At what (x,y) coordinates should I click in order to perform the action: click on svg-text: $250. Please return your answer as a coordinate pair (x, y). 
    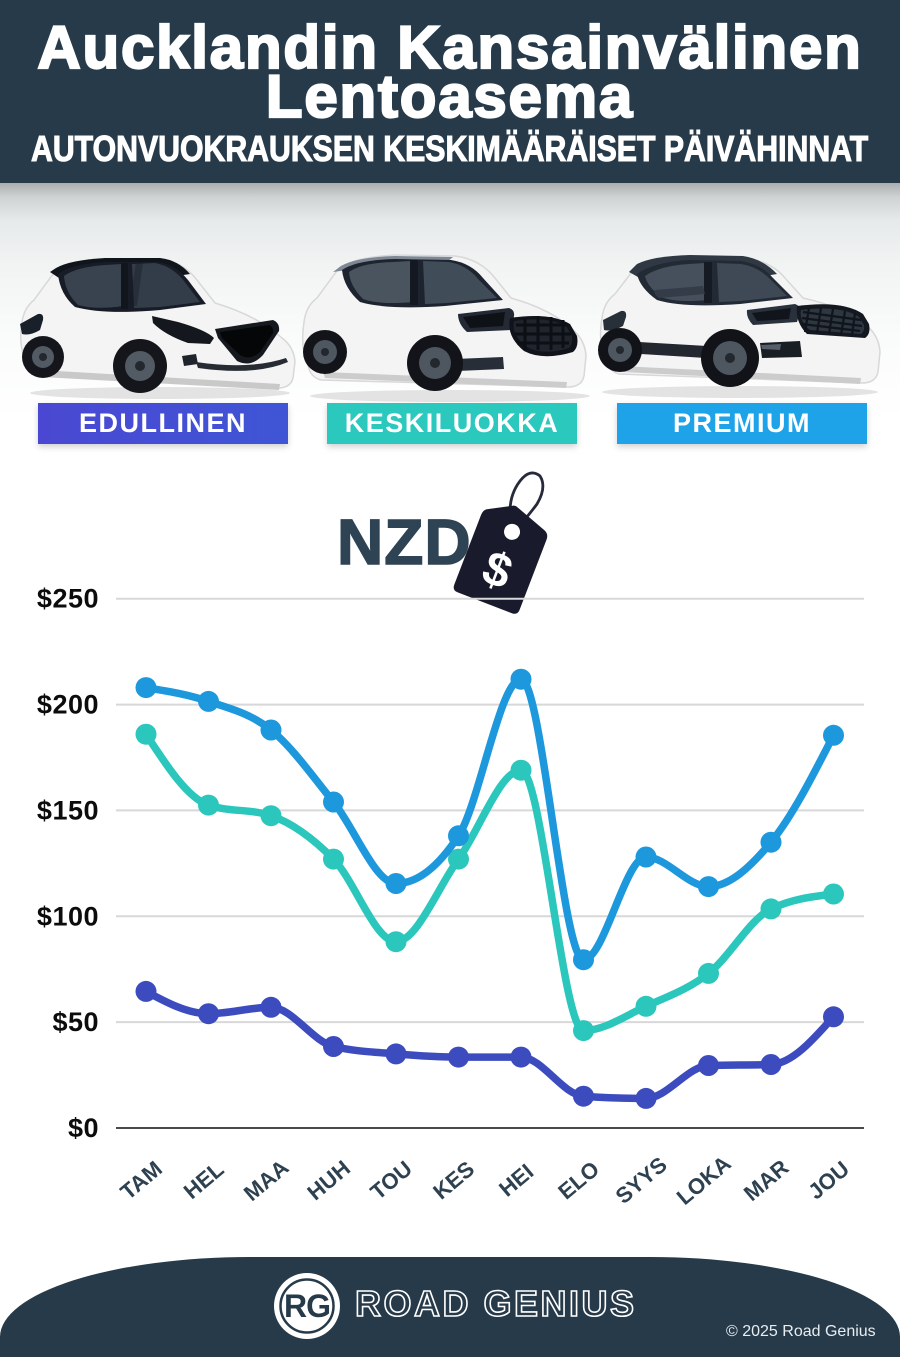
    Looking at the image, I should click on (68, 599).